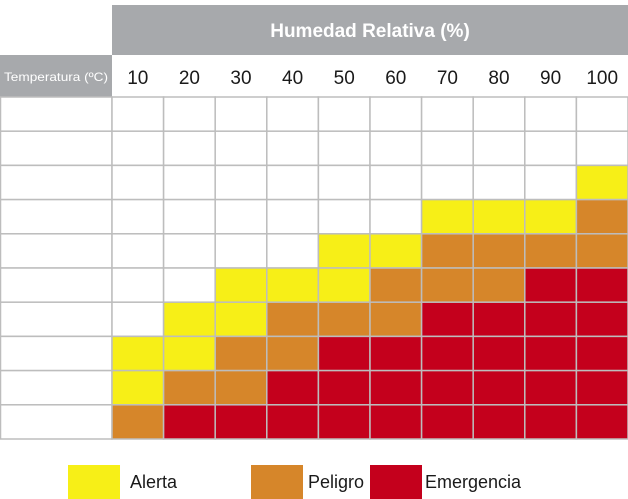 Image resolution: width=628 pixels, height=499 pixels. What do you see at coordinates (336, 482) in the screenshot?
I see `legend-label-peligro: Peligro` at bounding box center [336, 482].